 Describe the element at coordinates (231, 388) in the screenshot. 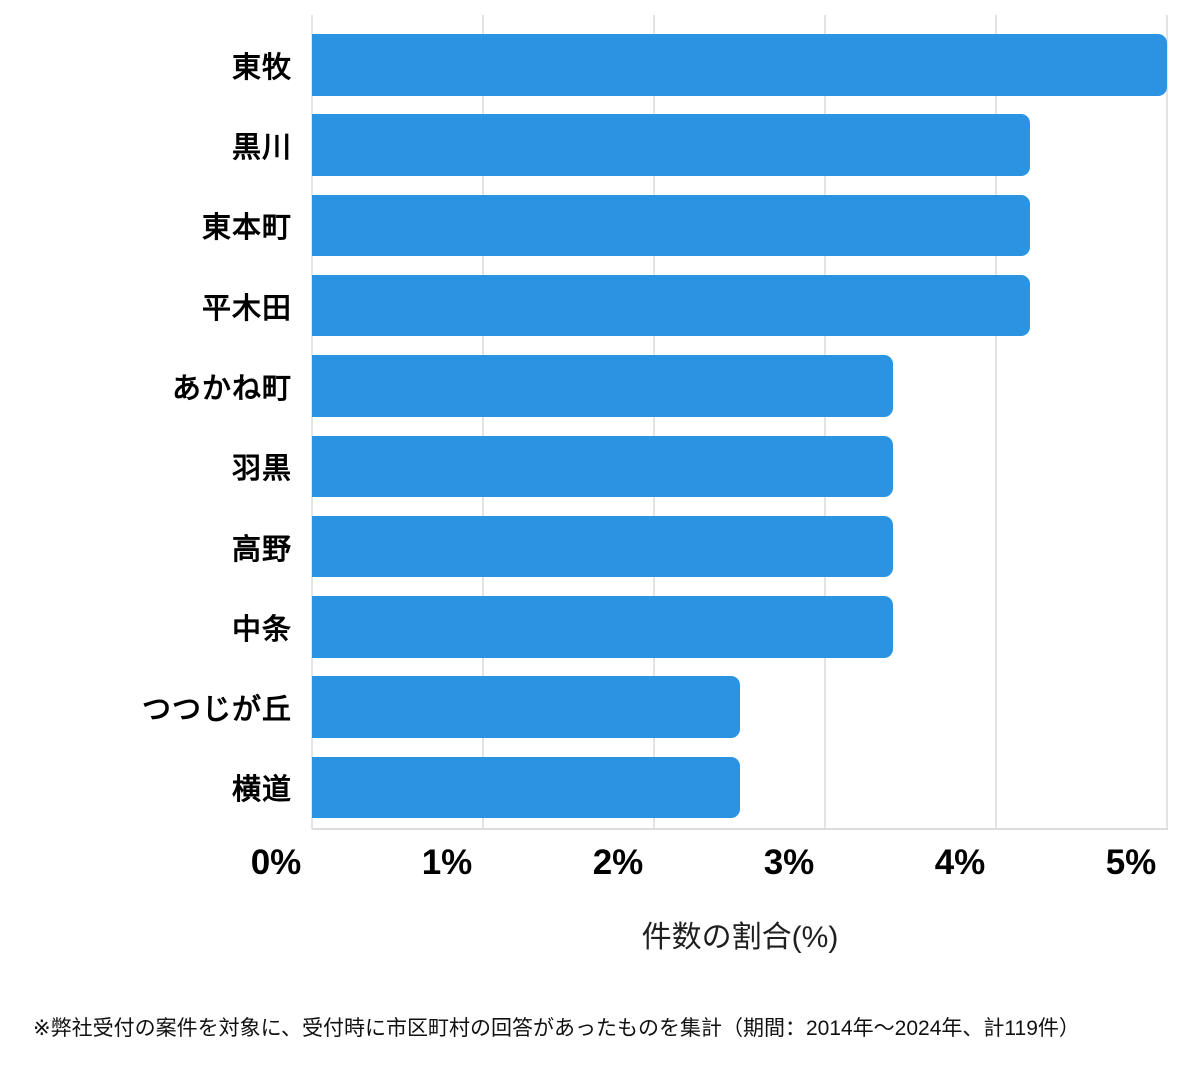

I see `category-label: あかね町` at that location.